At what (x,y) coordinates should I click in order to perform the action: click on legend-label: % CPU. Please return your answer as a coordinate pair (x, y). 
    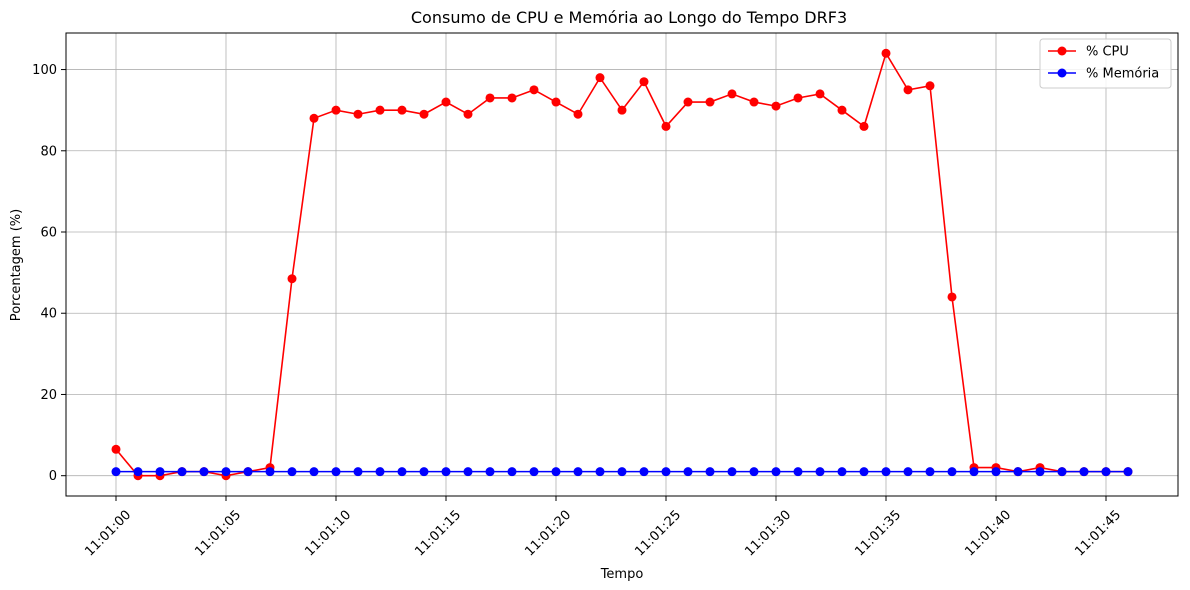
    Looking at the image, I should click on (1107, 52).